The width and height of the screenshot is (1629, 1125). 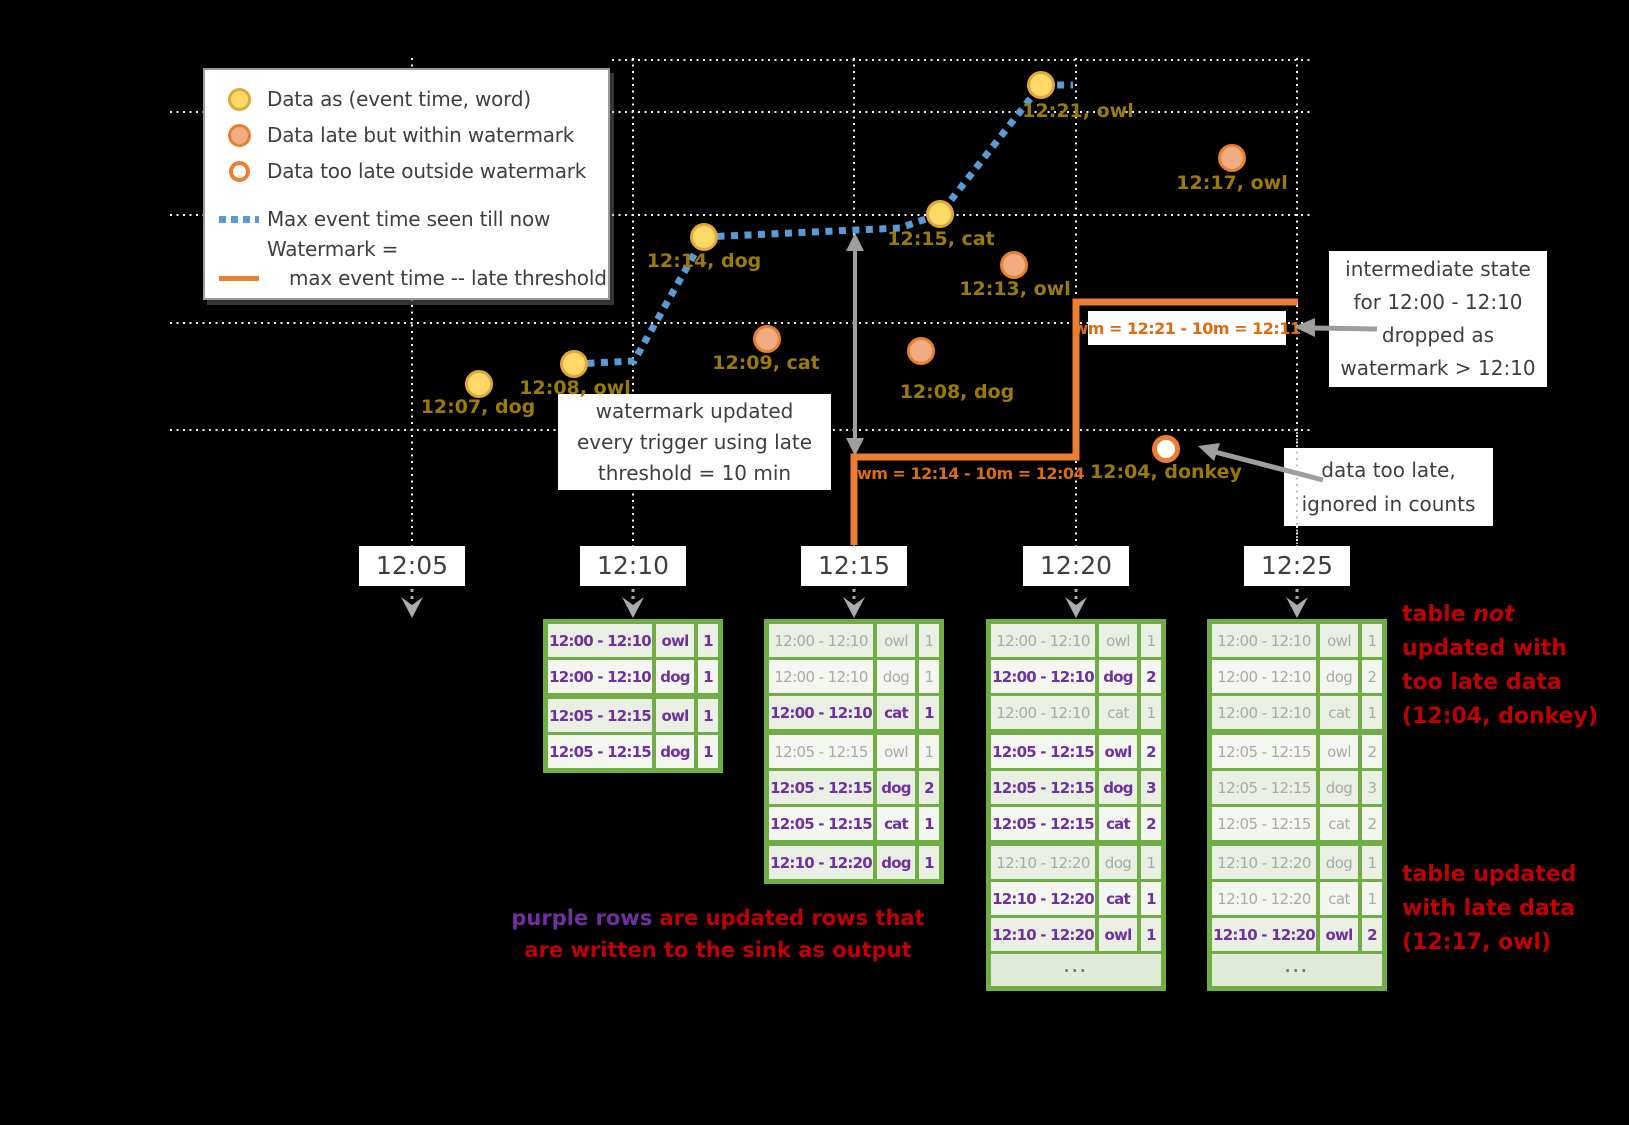 I want to click on data-point-label: 12:04, donkey, so click(x=1166, y=472).